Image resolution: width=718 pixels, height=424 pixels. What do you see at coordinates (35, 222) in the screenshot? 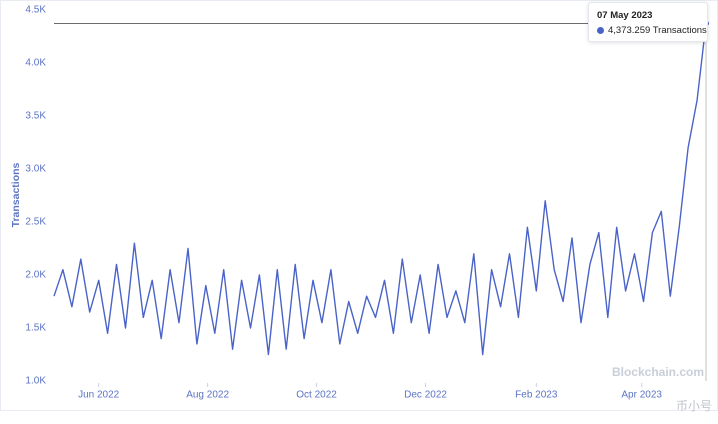
I see `y-tick-label: 2.5K` at bounding box center [35, 222].